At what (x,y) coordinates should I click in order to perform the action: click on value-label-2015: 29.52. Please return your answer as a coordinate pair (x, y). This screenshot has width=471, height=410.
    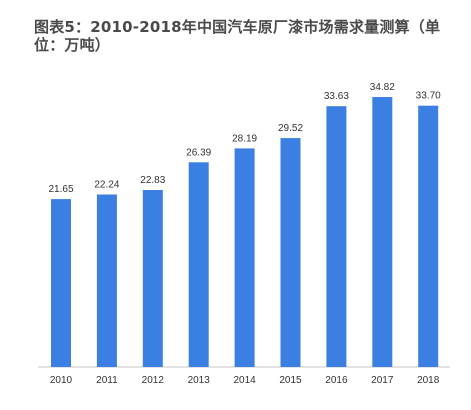
    Looking at the image, I should click on (290, 128).